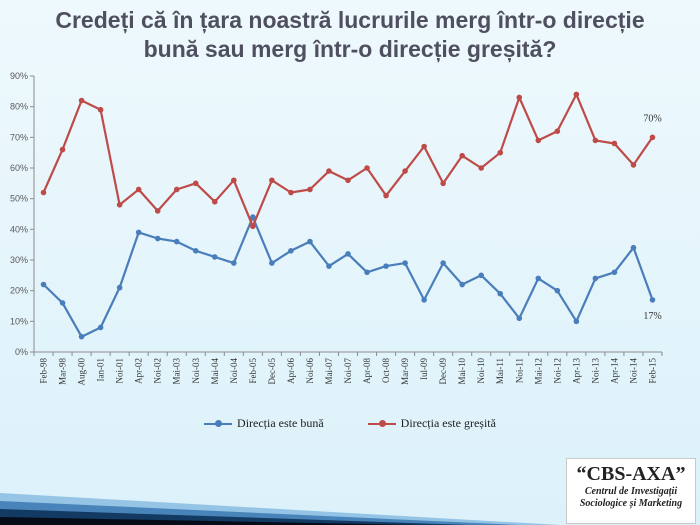  What do you see at coordinates (652, 118) in the screenshot?
I see `data-label: 70%` at bounding box center [652, 118].